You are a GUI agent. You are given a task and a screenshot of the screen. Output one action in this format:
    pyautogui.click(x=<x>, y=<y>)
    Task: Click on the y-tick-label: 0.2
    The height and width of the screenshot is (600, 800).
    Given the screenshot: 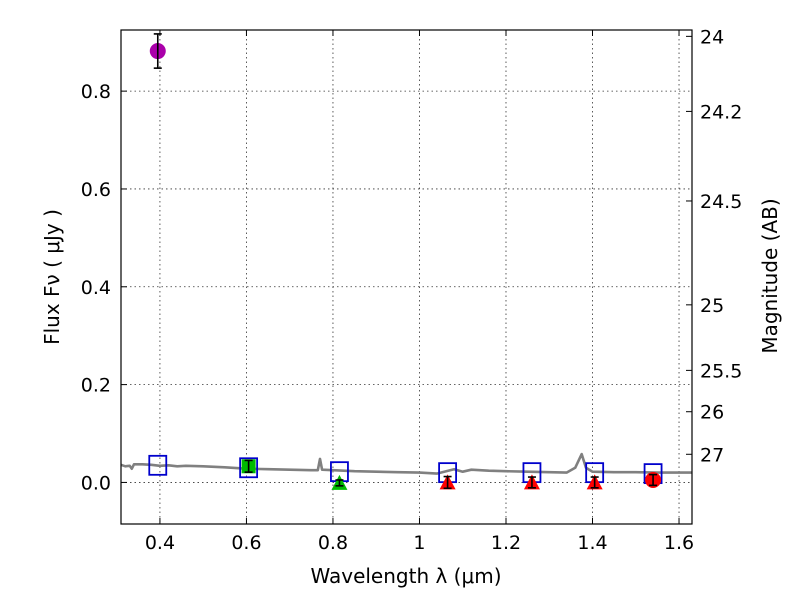 What is the action you would take?
    pyautogui.click(x=96, y=386)
    